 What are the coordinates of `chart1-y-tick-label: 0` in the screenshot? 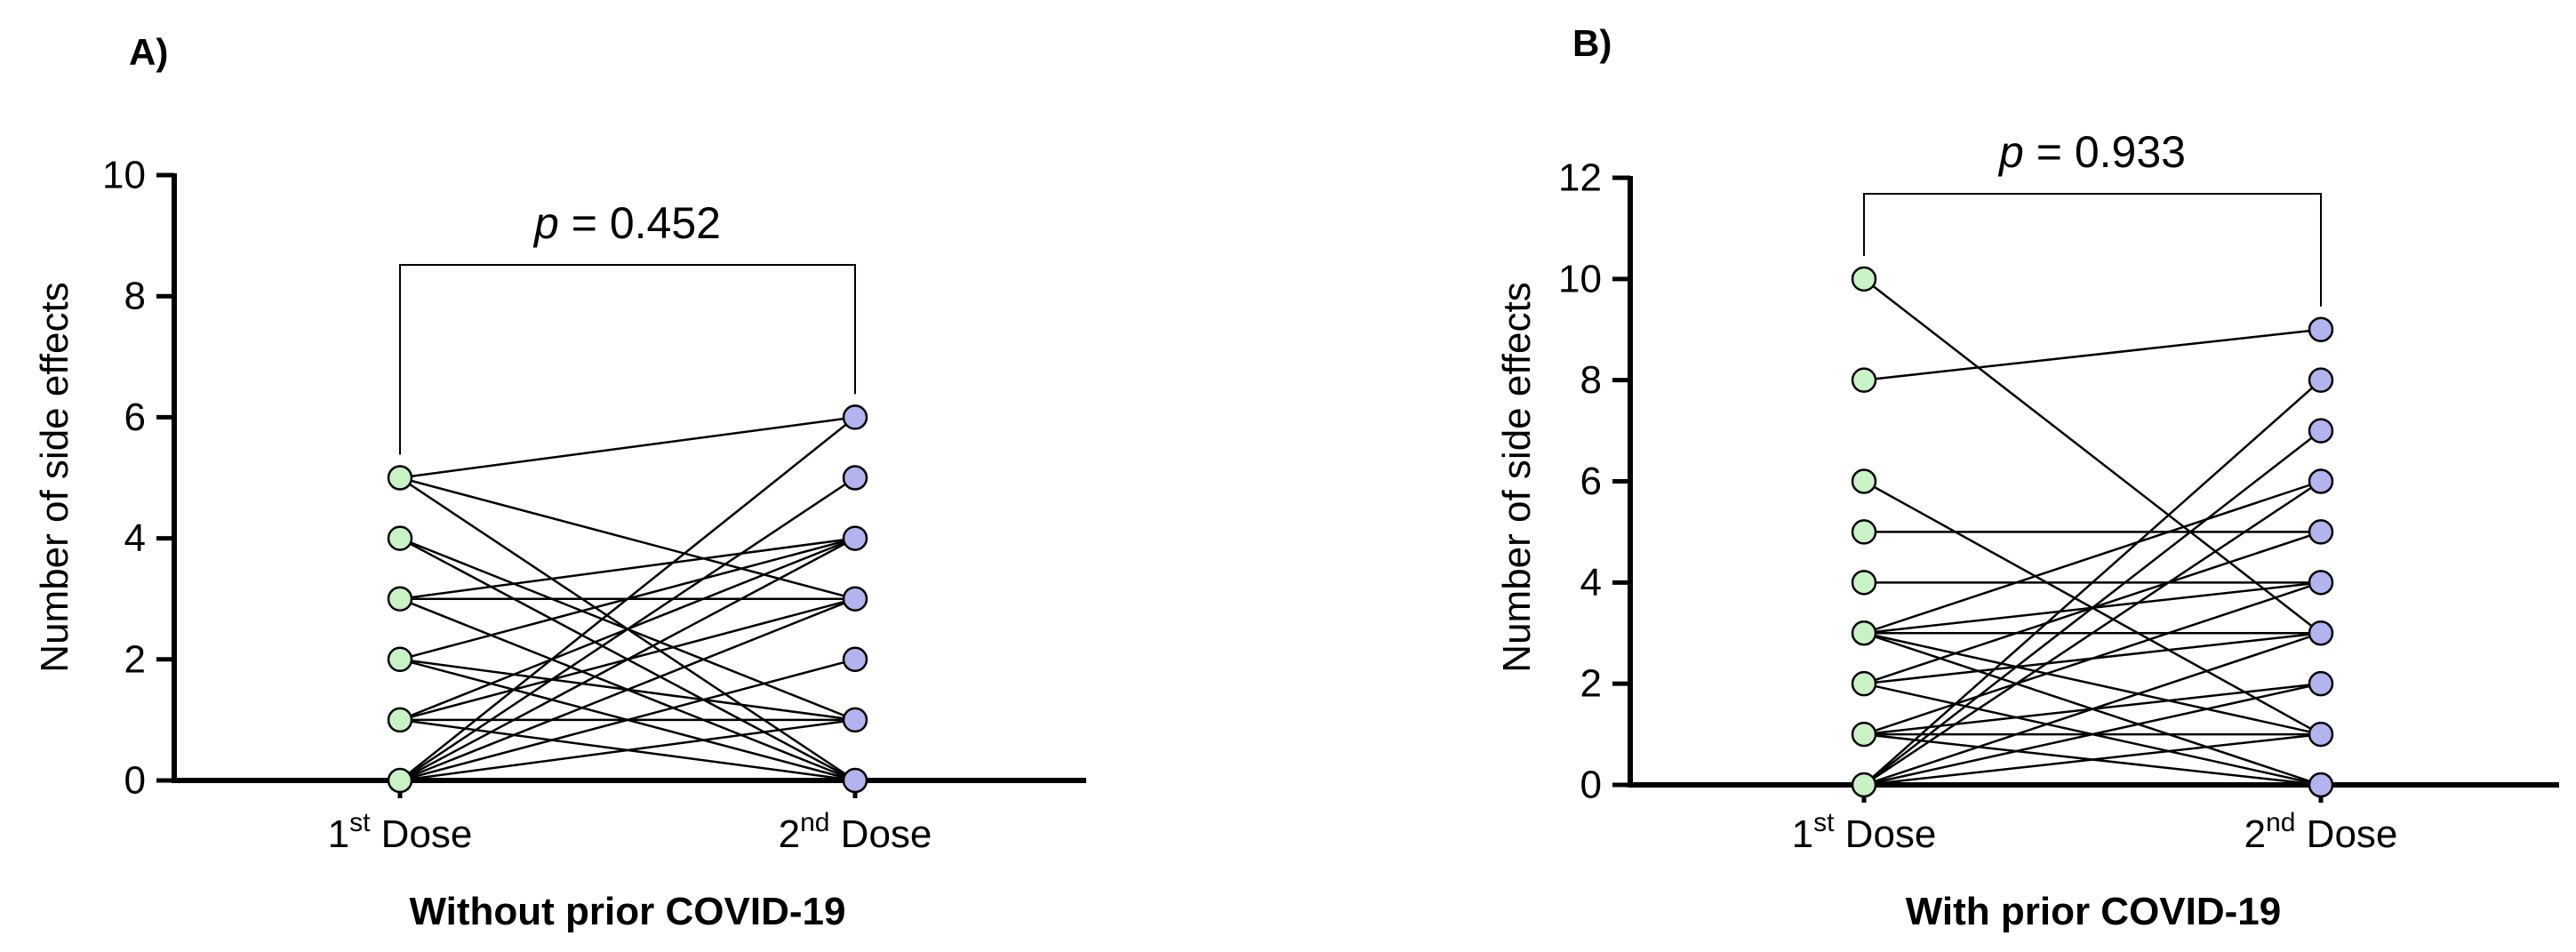 It's located at (135, 781).